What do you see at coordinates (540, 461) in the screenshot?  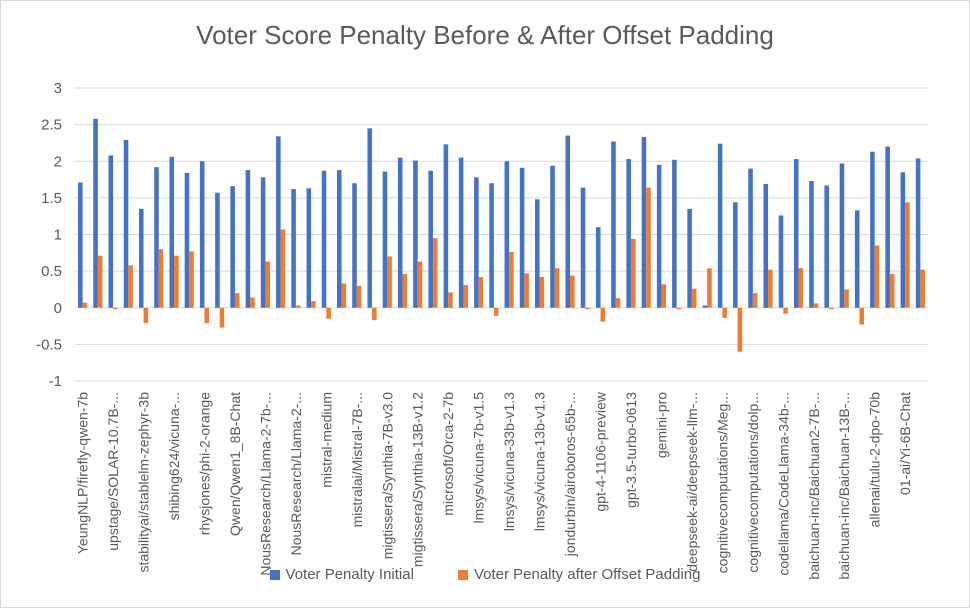 I see `x-tick-label: lmsys/vicuna-13b-v1.3` at bounding box center [540, 461].